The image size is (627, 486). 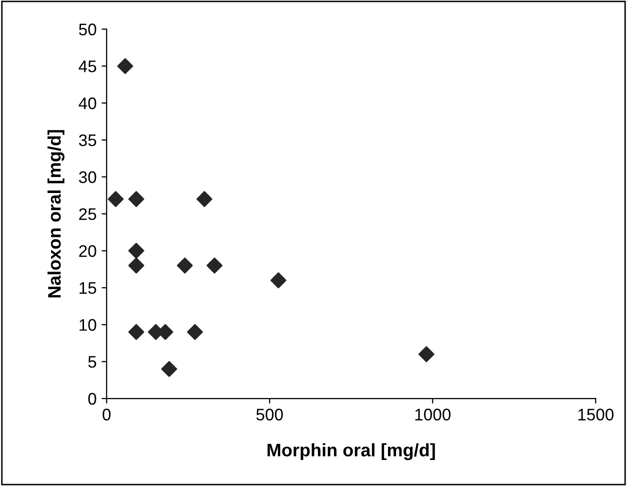 I want to click on y-axis-title: Naloxon oral [mg/d], so click(x=56, y=214).